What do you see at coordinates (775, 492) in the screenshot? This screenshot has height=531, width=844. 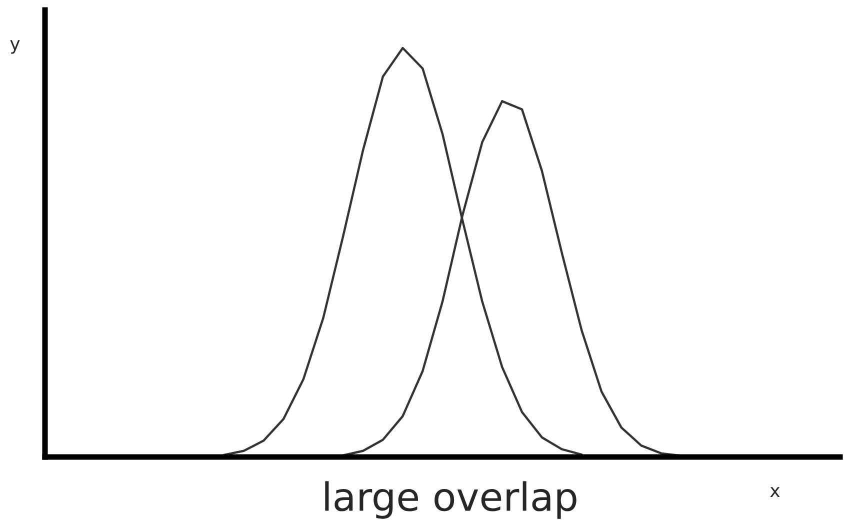 I see `x-axis-title: x` at bounding box center [775, 492].